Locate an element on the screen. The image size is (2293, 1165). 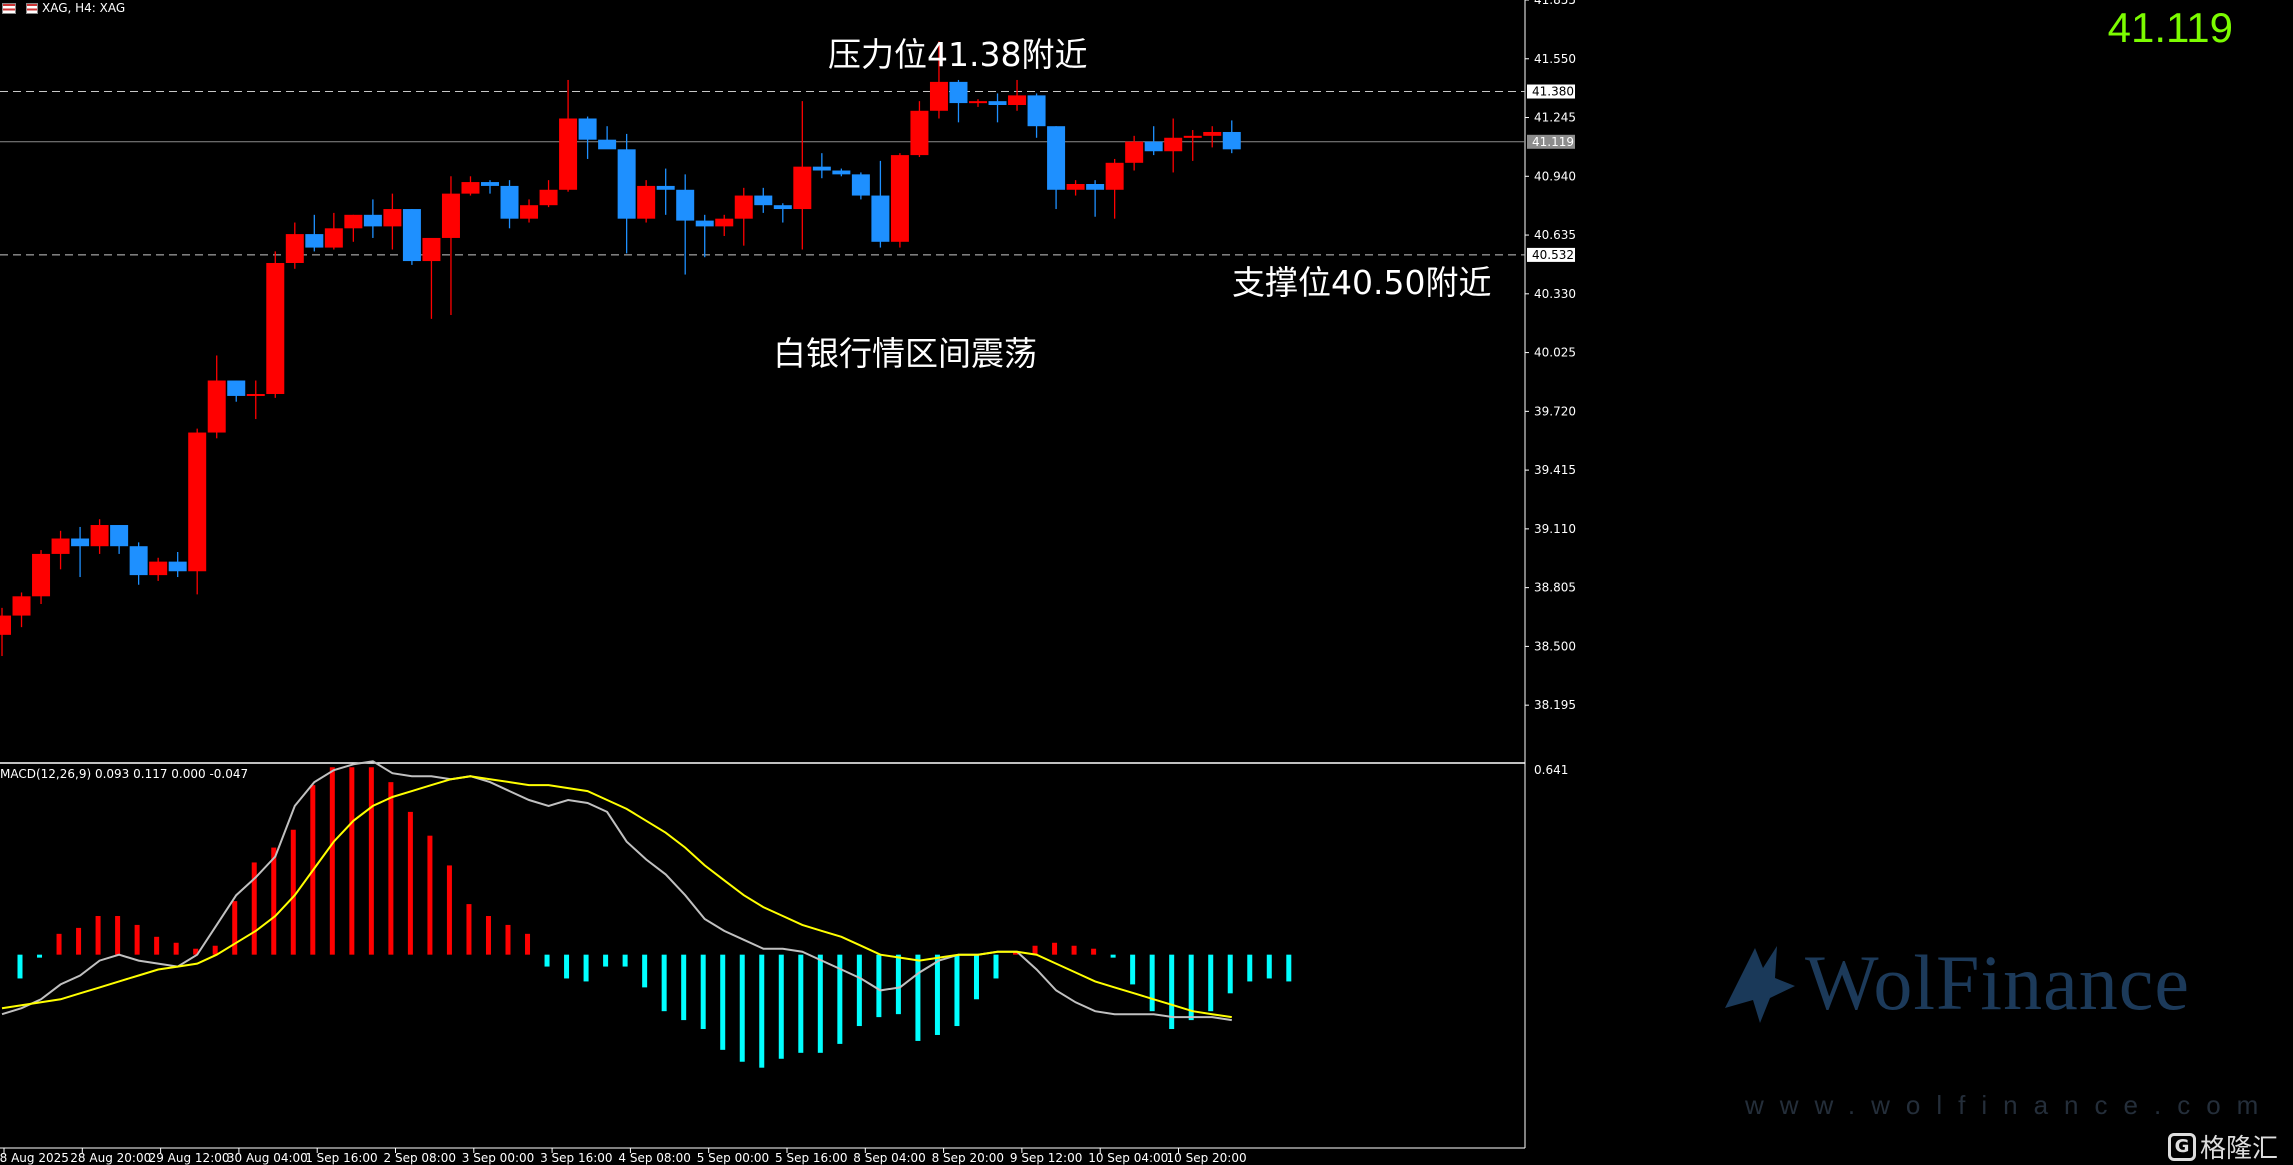
watermark: WolFinance is located at coordinates (1952, 983).